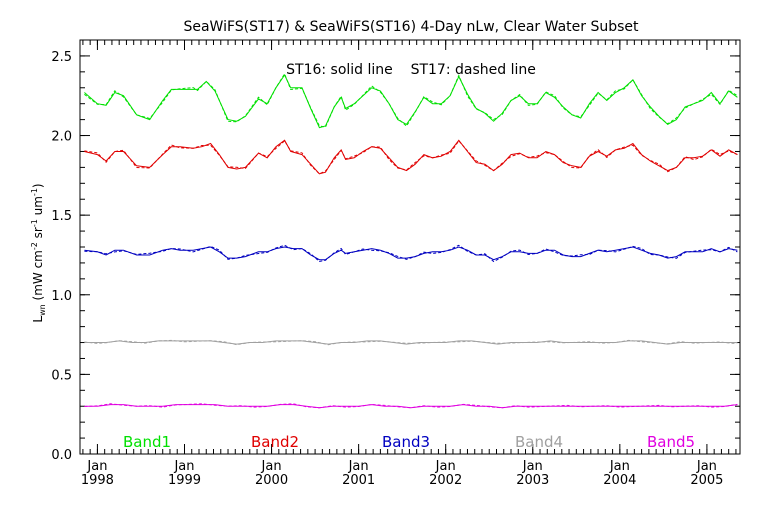 The image size is (768, 512). I want to click on x-tick-year-label: 2000, so click(271, 480).